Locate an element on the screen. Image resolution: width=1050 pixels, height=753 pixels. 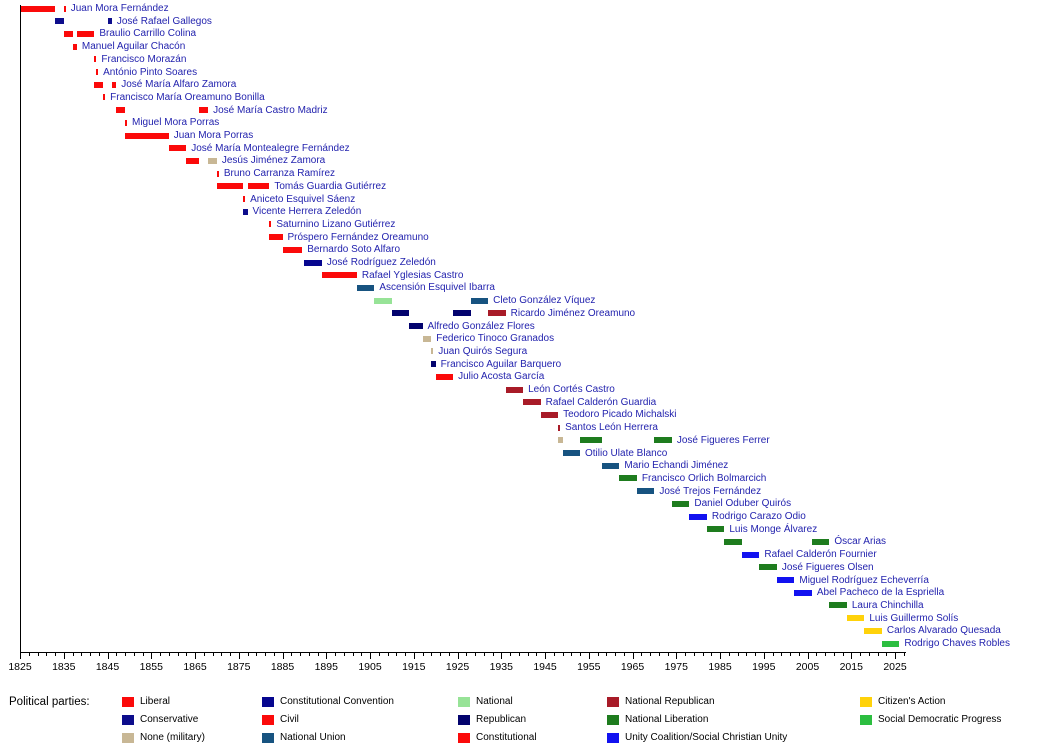
president-label: Luis Guillermo Solís is located at coordinates (914, 618).